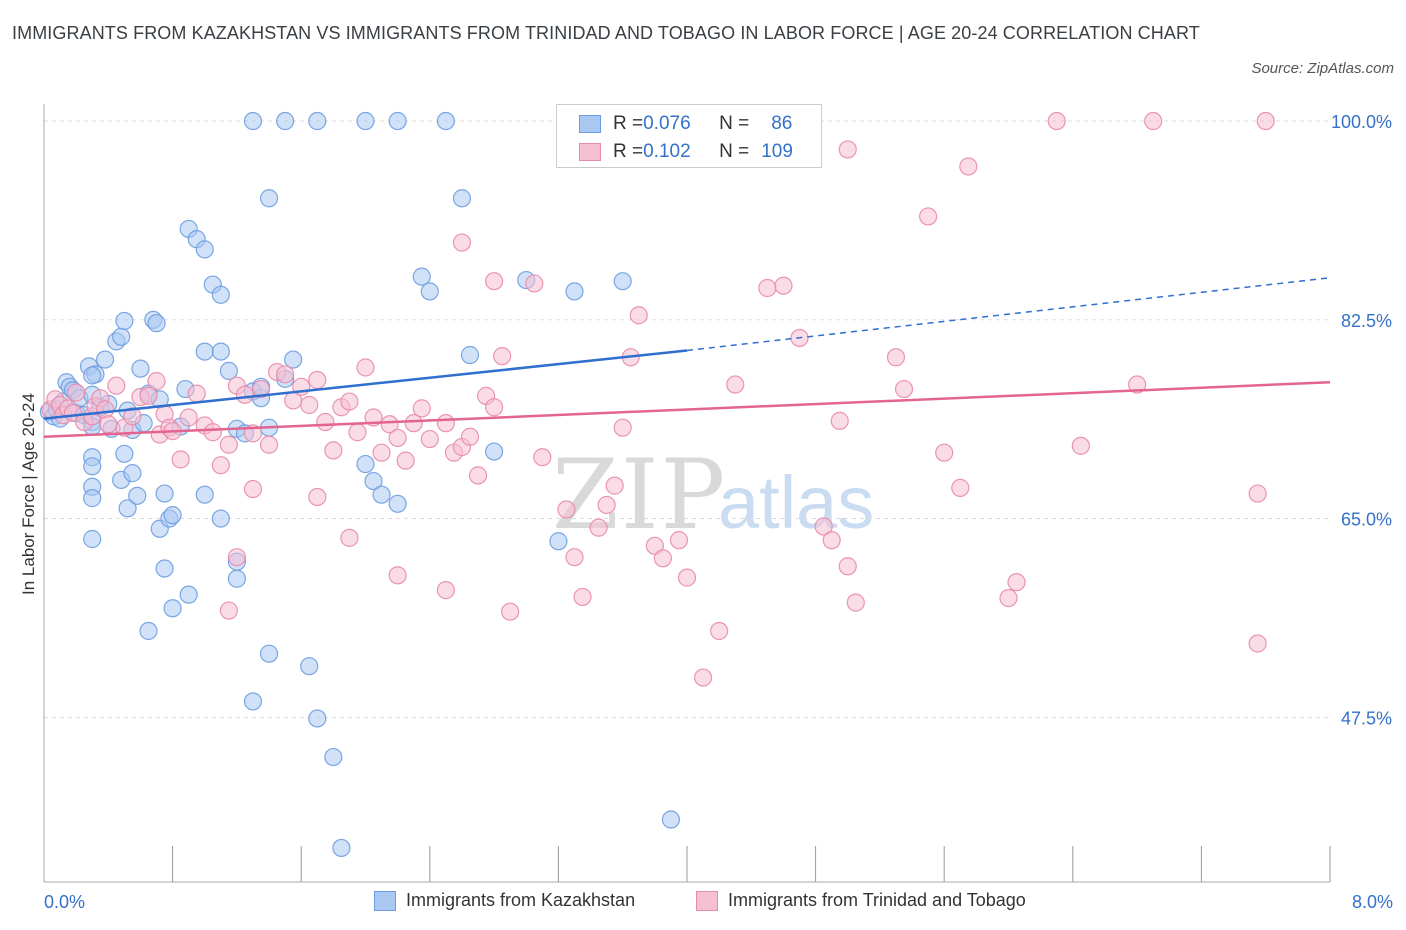 The image size is (1406, 930). Describe the element at coordinates (667, 123) in the screenshot. I see `legend-r-value: 0.076` at that location.